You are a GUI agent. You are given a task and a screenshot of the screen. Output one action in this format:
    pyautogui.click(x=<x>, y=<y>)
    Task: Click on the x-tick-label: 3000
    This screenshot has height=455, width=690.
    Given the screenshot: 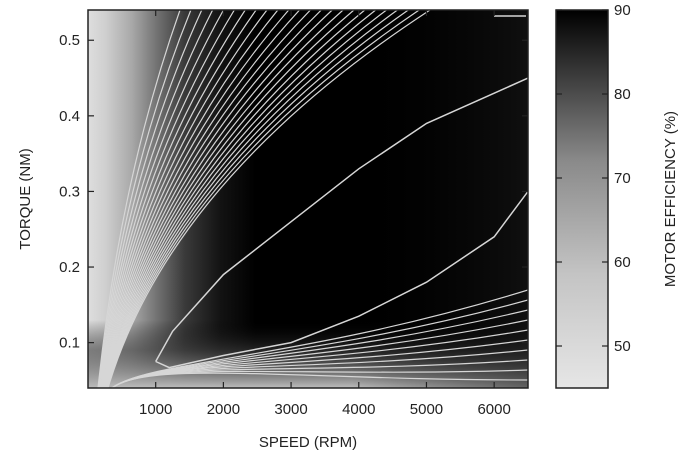 What is the action you would take?
    pyautogui.click(x=290, y=409)
    